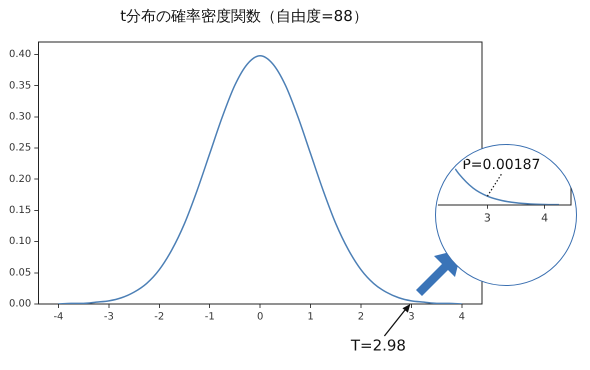 This screenshot has width=590, height=370. Describe the element at coordinates (20, 272) in the screenshot. I see `y-tick-label: 0.05` at that location.